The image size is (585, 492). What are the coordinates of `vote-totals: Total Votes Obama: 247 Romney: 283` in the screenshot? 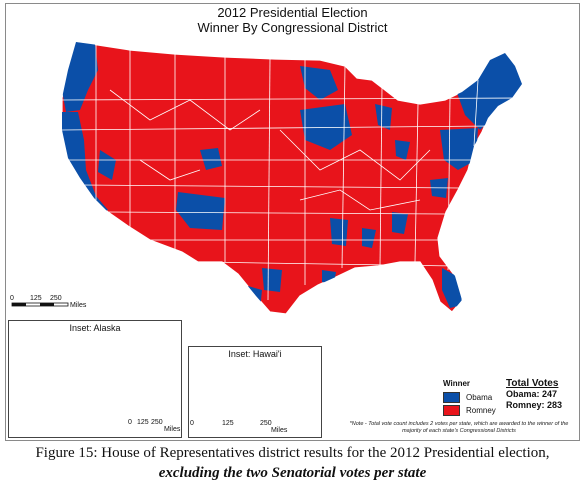 It's located at (534, 394).